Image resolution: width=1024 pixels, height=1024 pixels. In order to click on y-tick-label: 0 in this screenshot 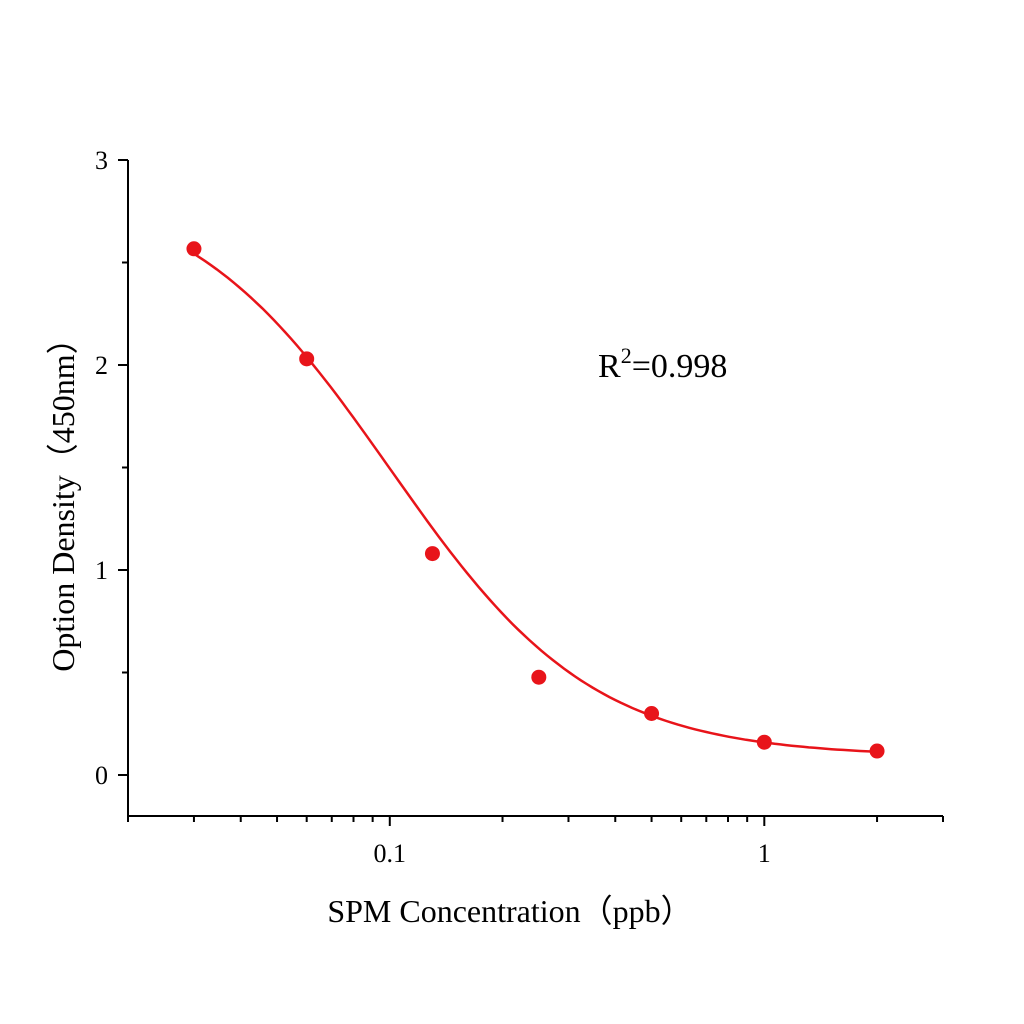, I will do `click(101, 775)`.